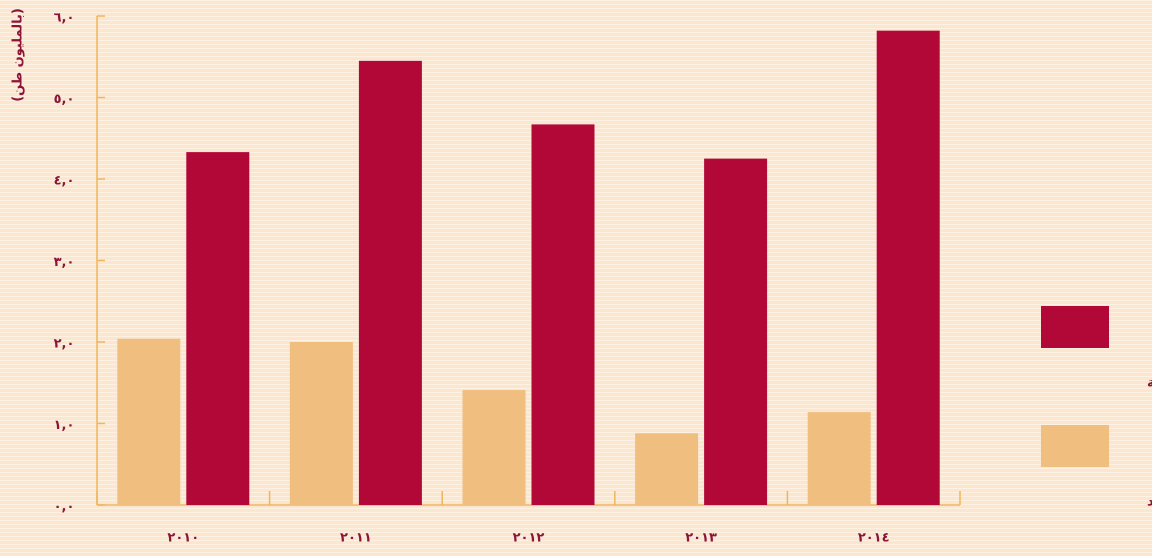 Image resolution: width=1152 pixels, height=556 pixels. I want to click on x-tick-label: ٢٠١٢, so click(529, 538).